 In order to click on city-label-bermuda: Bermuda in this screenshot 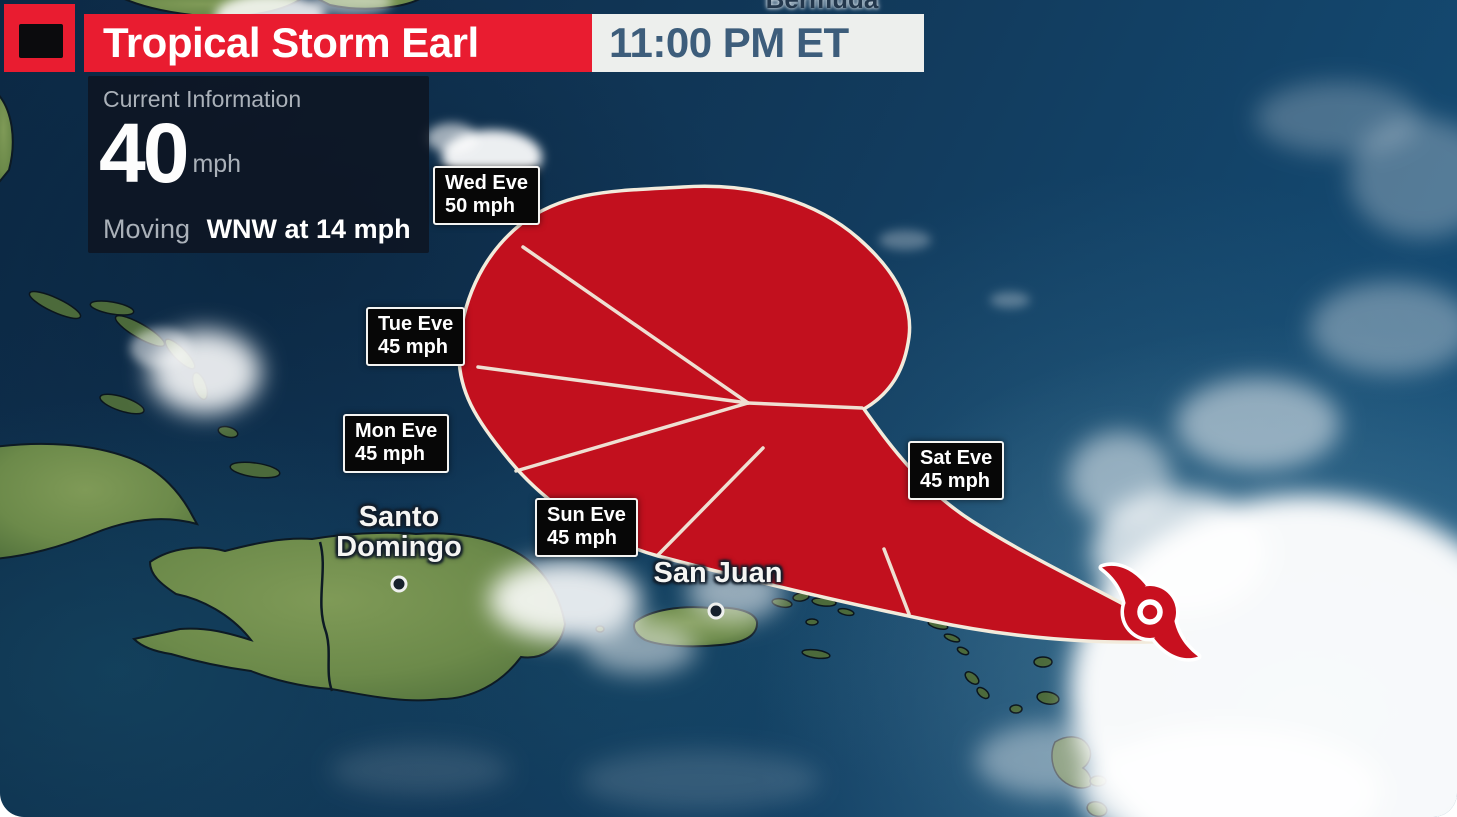, I will do `click(822, 6)`.